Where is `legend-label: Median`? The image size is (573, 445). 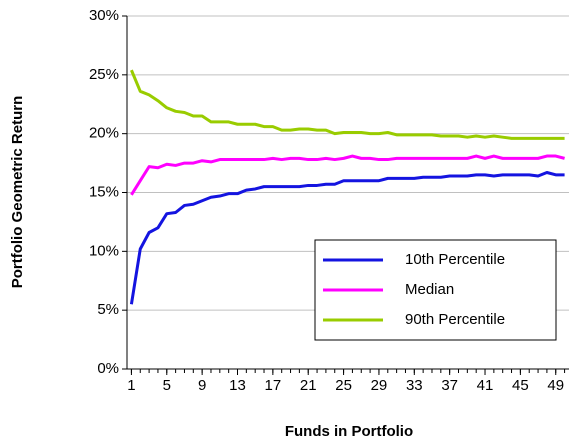 legend-label: Median is located at coordinates (429, 289).